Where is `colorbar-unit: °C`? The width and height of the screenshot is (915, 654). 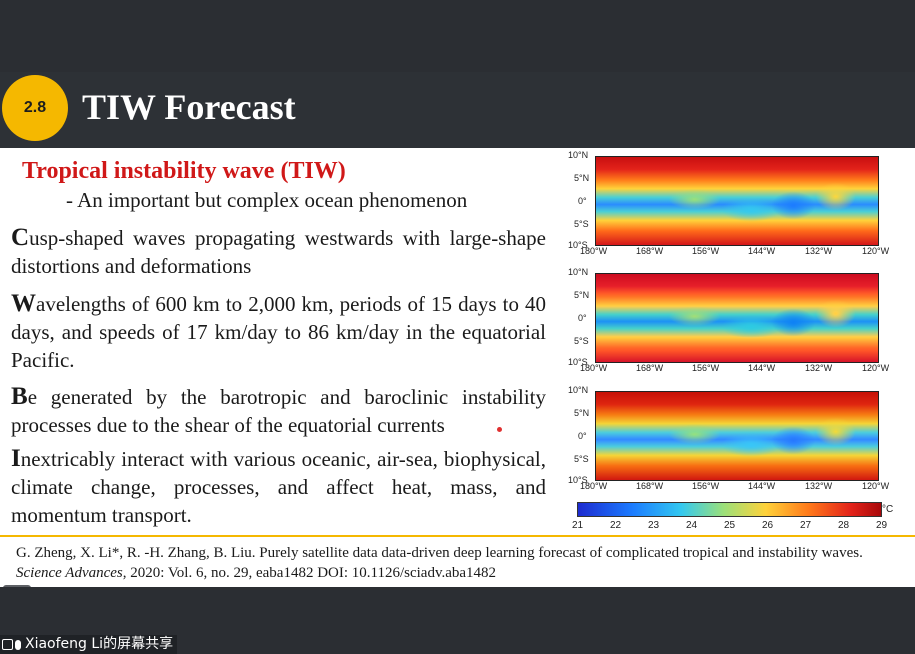 colorbar-unit: °C is located at coordinates (888, 509).